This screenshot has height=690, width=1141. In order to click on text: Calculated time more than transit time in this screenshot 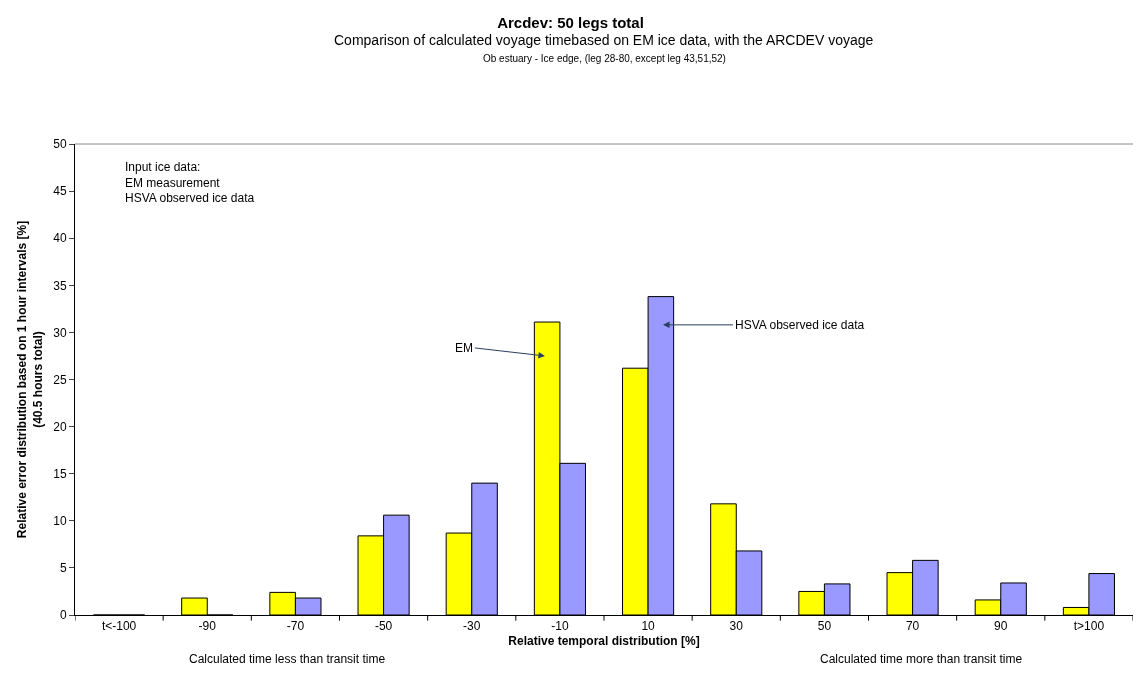, I will do `click(921, 659)`.